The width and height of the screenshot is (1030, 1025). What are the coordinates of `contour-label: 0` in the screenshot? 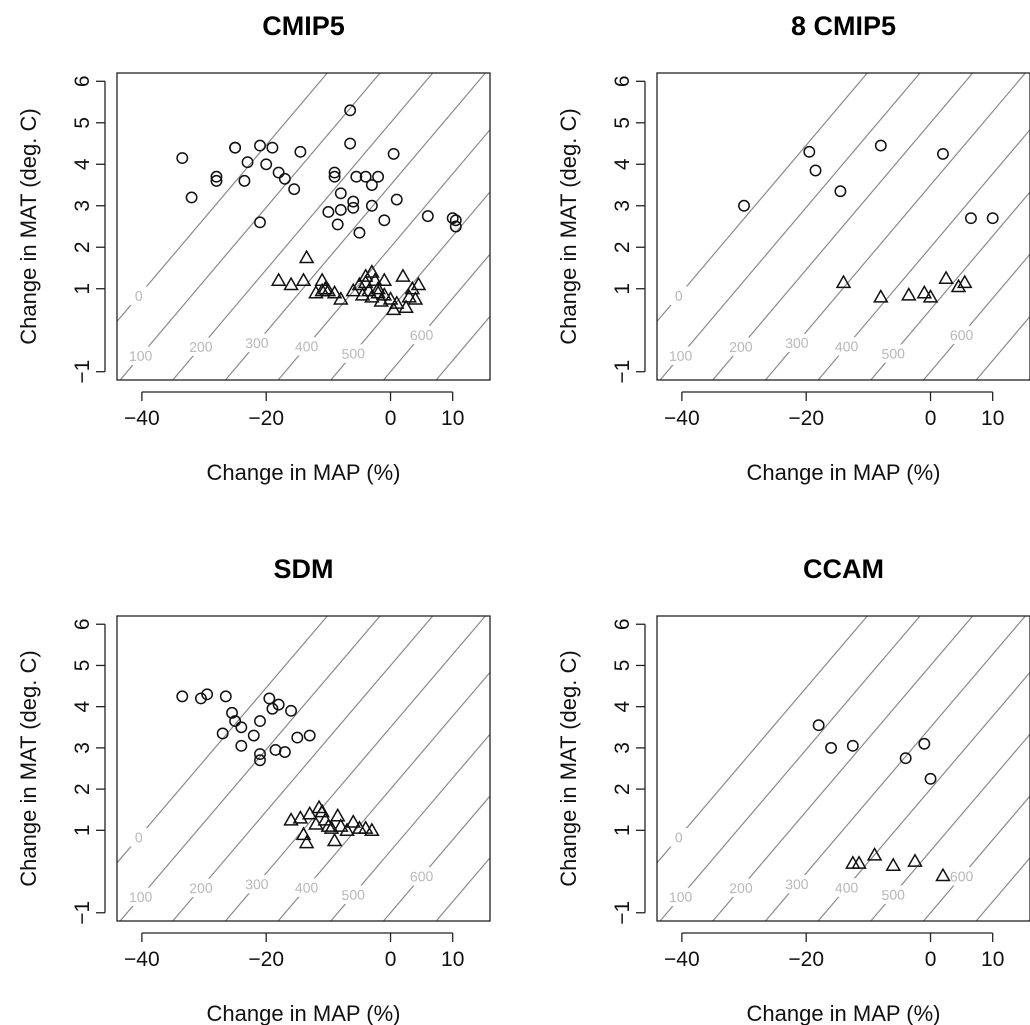 It's located at (679, 837).